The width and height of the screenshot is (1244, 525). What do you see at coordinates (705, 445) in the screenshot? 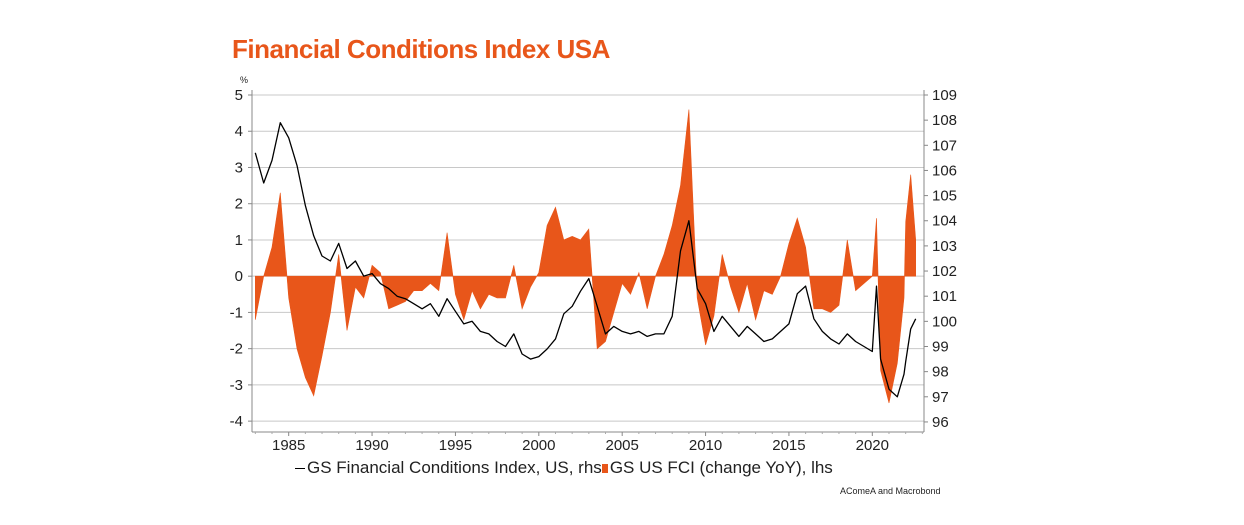
I see `x-tick-label: 2010` at bounding box center [705, 445].